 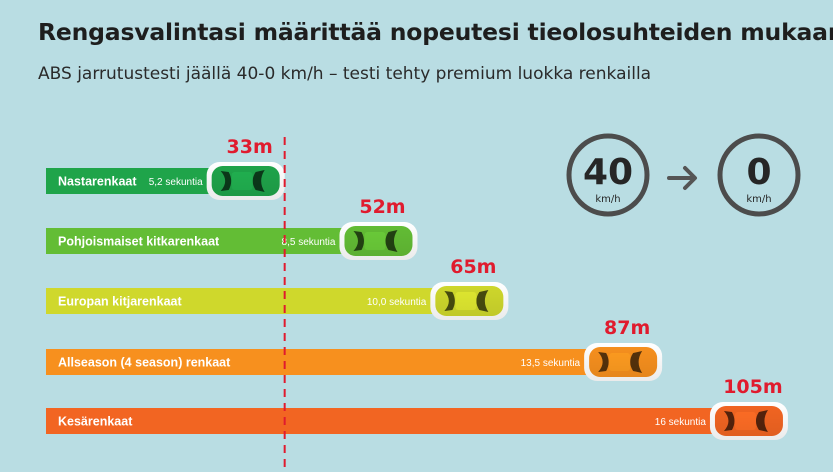 I want to click on speed-from-ring, so click(x=608, y=175).